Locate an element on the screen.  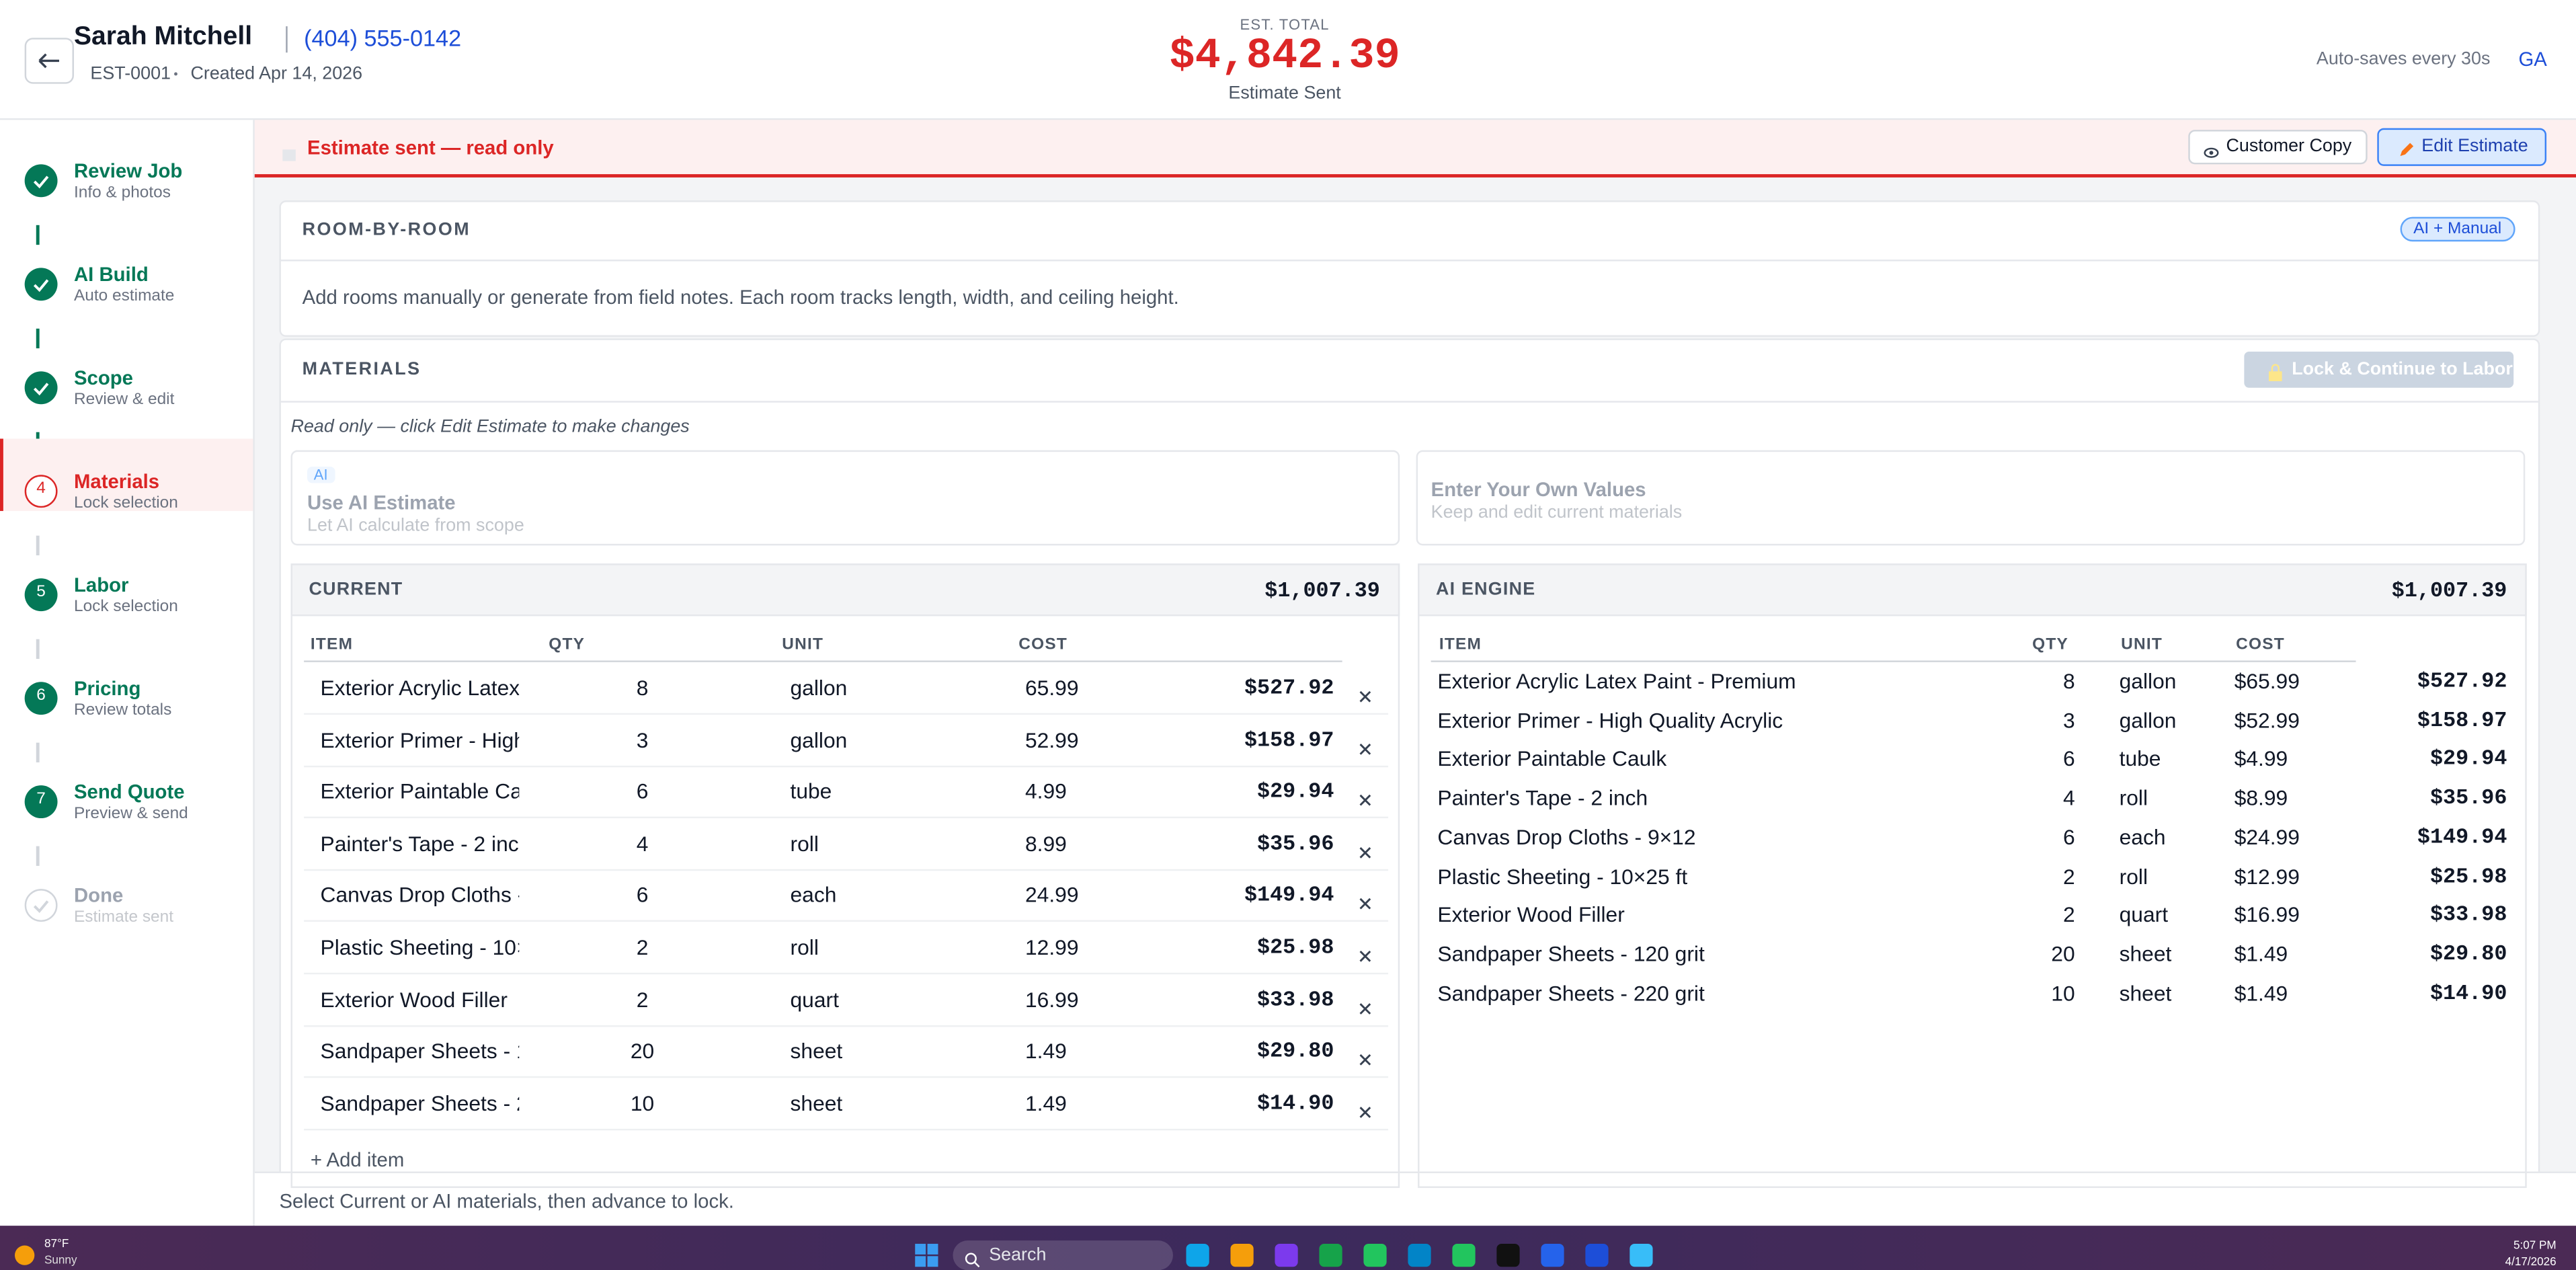
lock-icon is located at coordinates (2275, 370).